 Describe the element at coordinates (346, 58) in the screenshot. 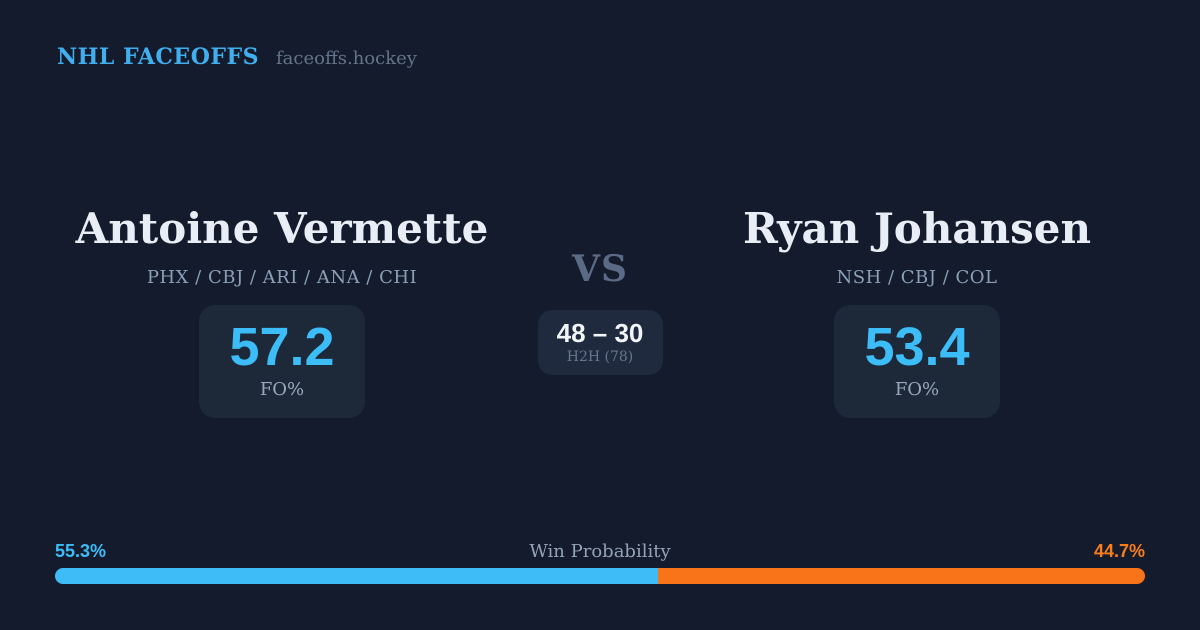

I see `brand-domain: faceoffs.hockey` at that location.